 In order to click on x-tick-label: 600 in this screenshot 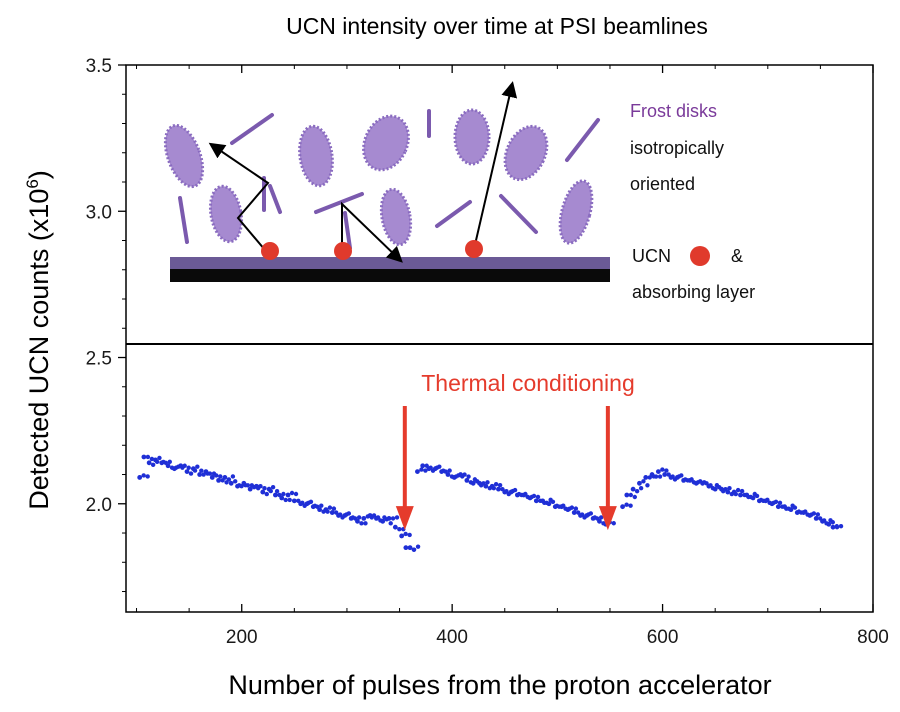, I will do `click(663, 637)`.